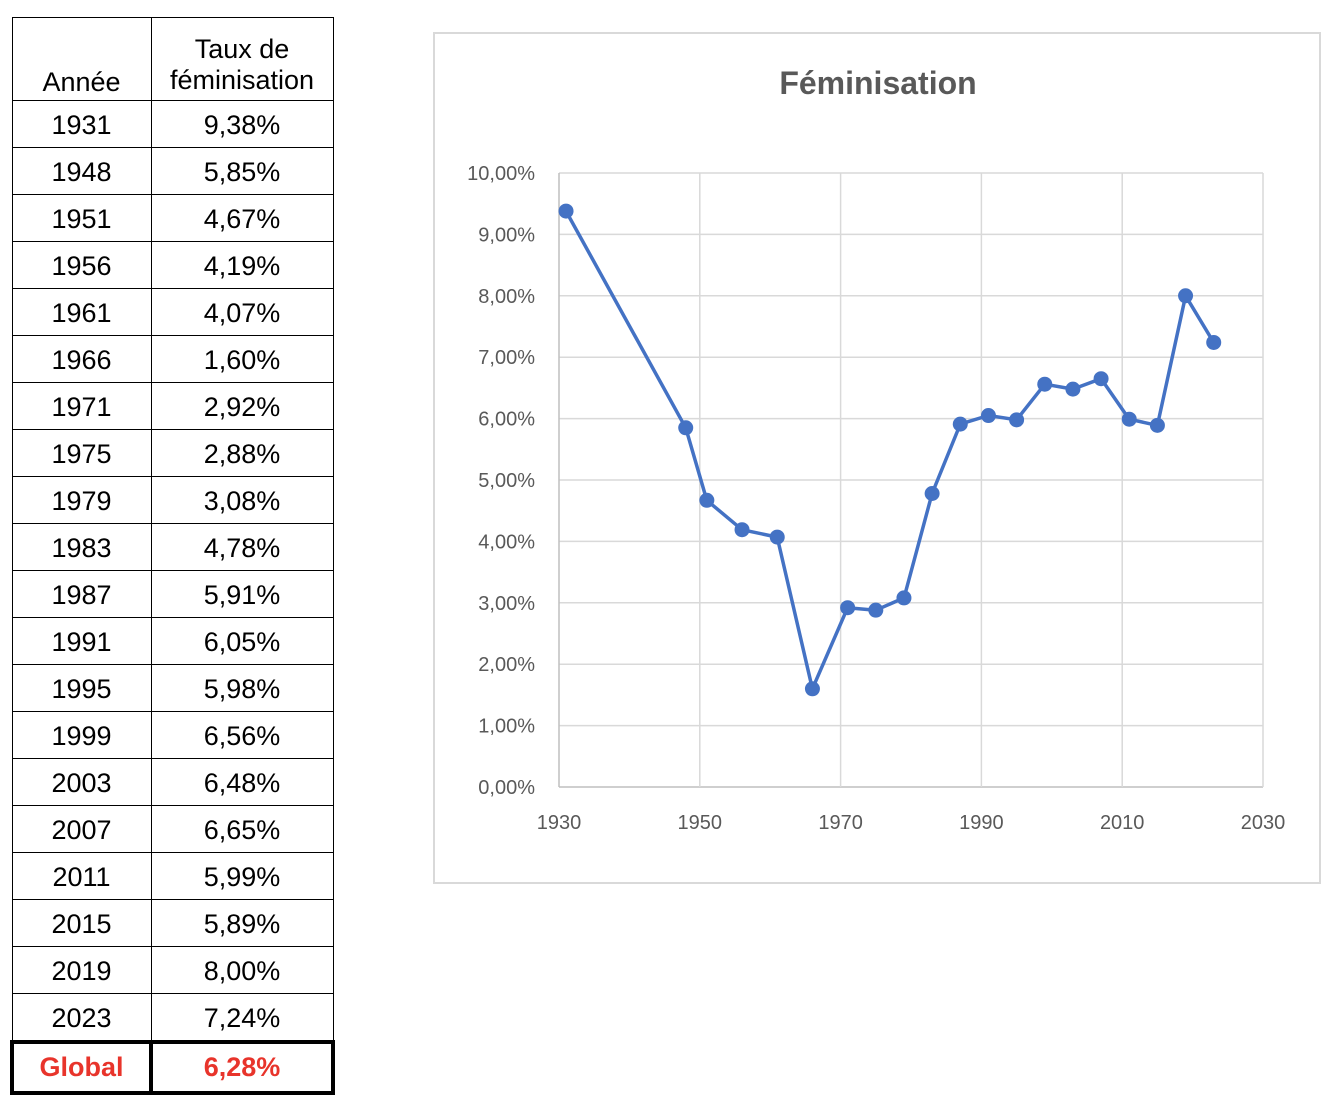 The height and width of the screenshot is (1095, 1336). I want to click on x-tick-label: 2030, so click(1263, 823).